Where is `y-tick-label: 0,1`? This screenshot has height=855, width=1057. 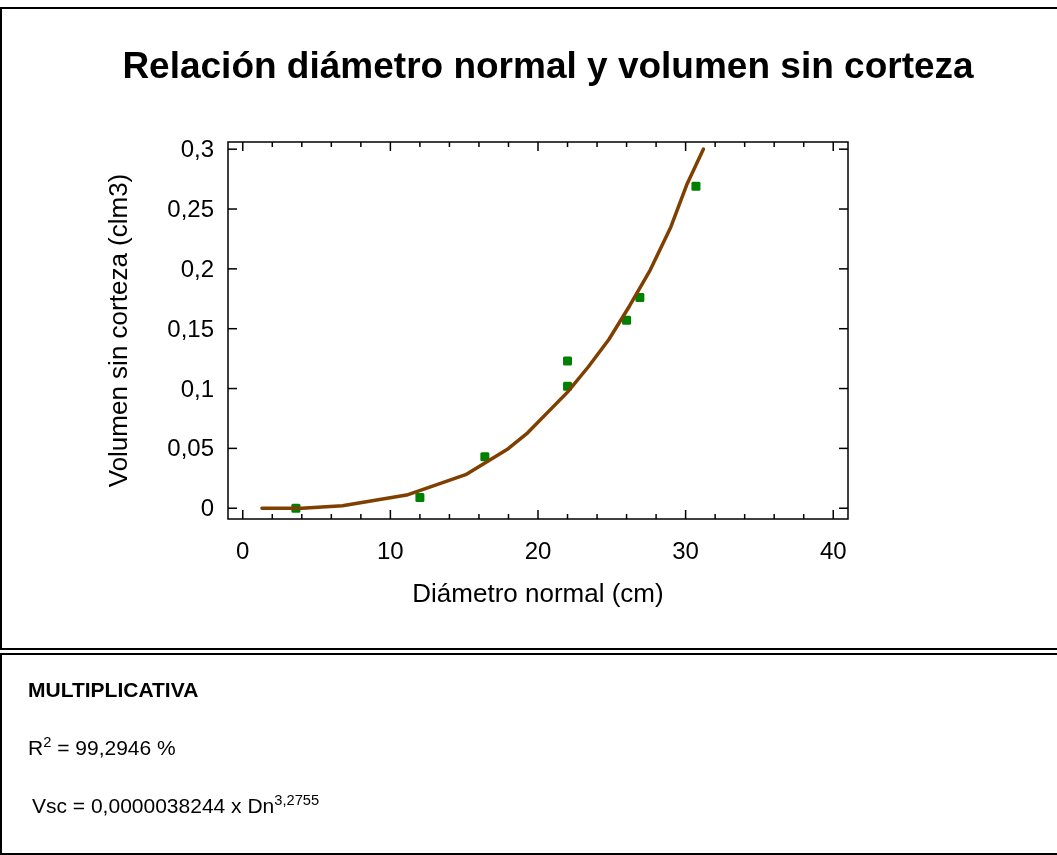 y-tick-label: 0,1 is located at coordinates (197, 388).